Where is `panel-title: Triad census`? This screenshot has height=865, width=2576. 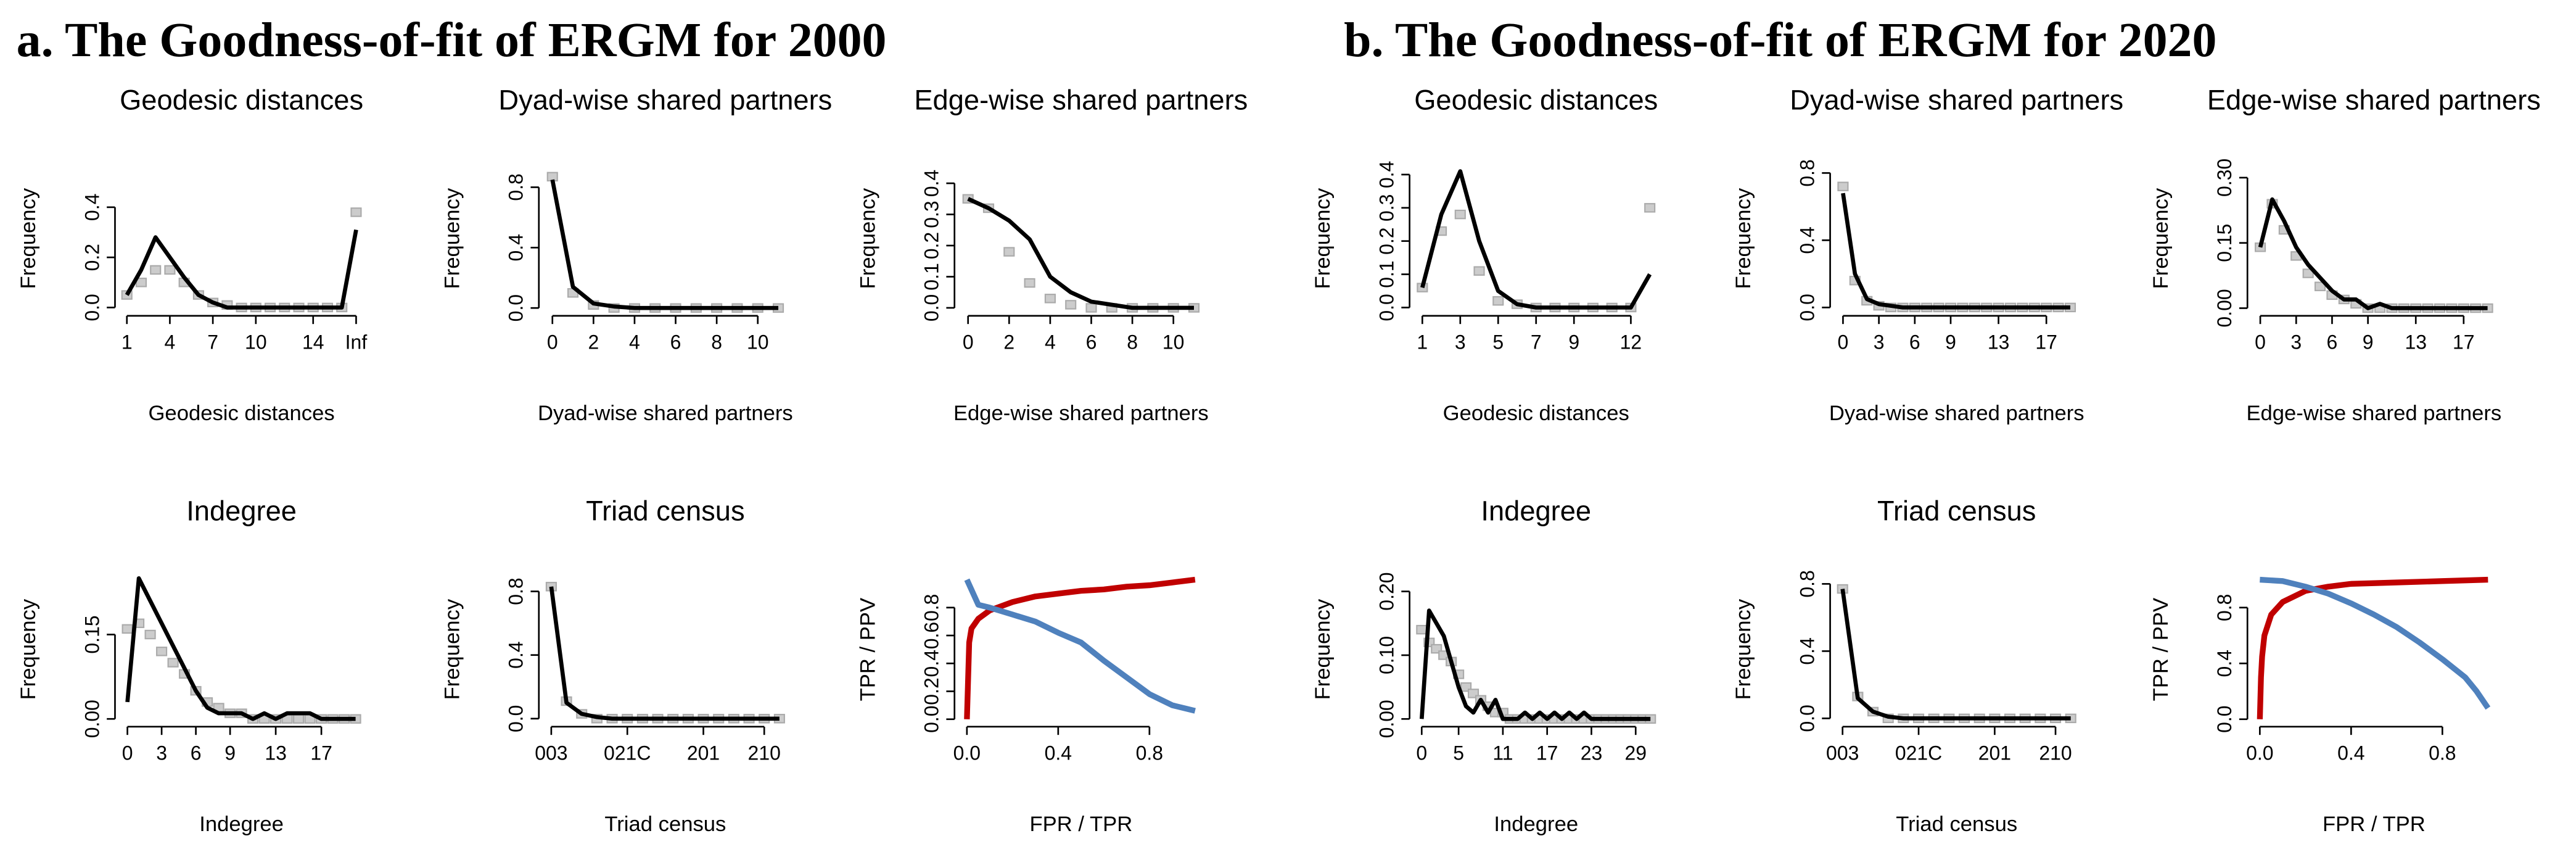
panel-title: Triad census is located at coordinates (665, 511).